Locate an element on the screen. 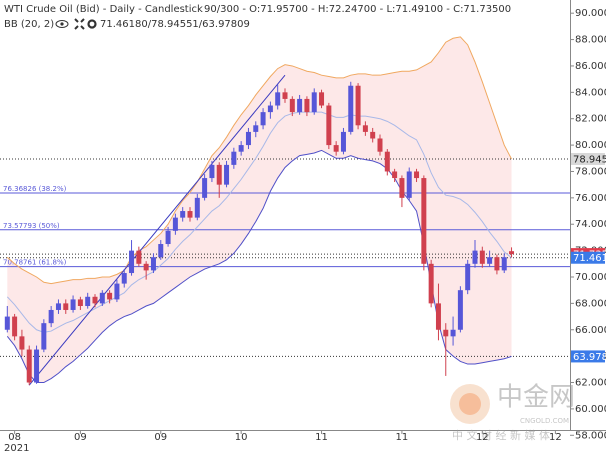 This screenshot has width=606, height=453. close-icon is located at coordinates (79, 24).